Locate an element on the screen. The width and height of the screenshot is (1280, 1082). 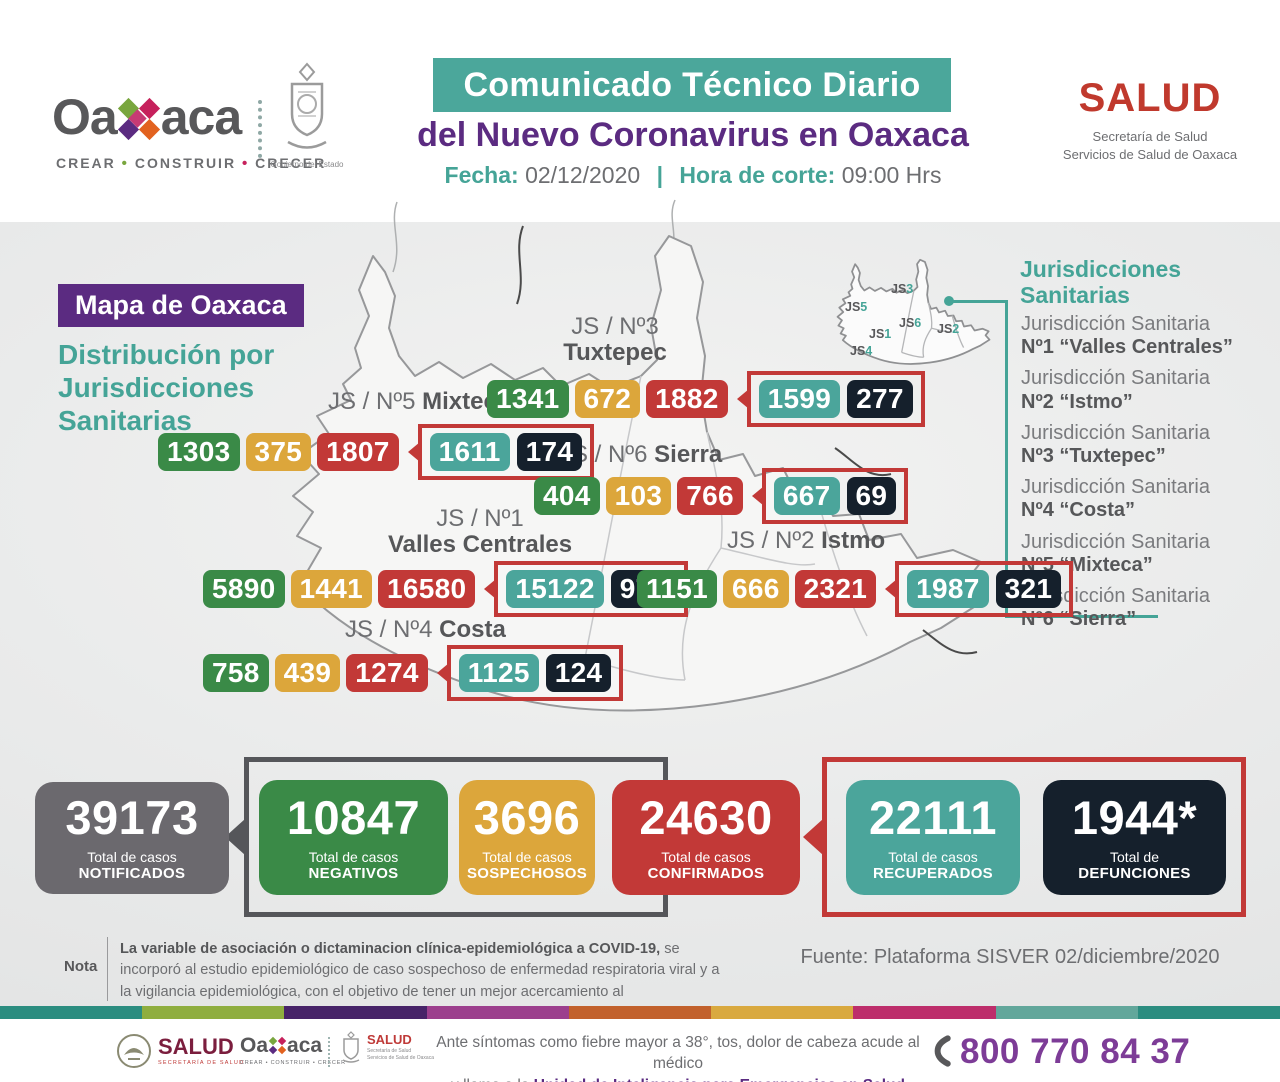
recuperados-chip: 15122 is located at coordinates (555, 589).